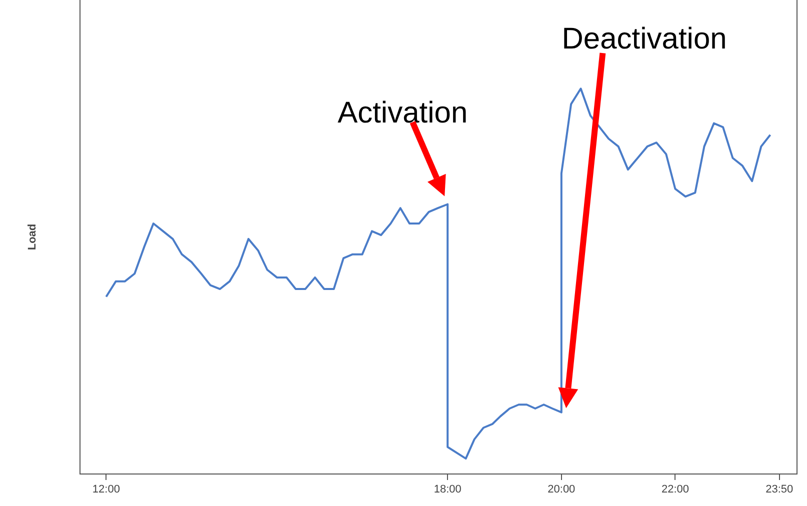  What do you see at coordinates (448, 490) in the screenshot?
I see `x-tick-label: 18:00` at bounding box center [448, 490].